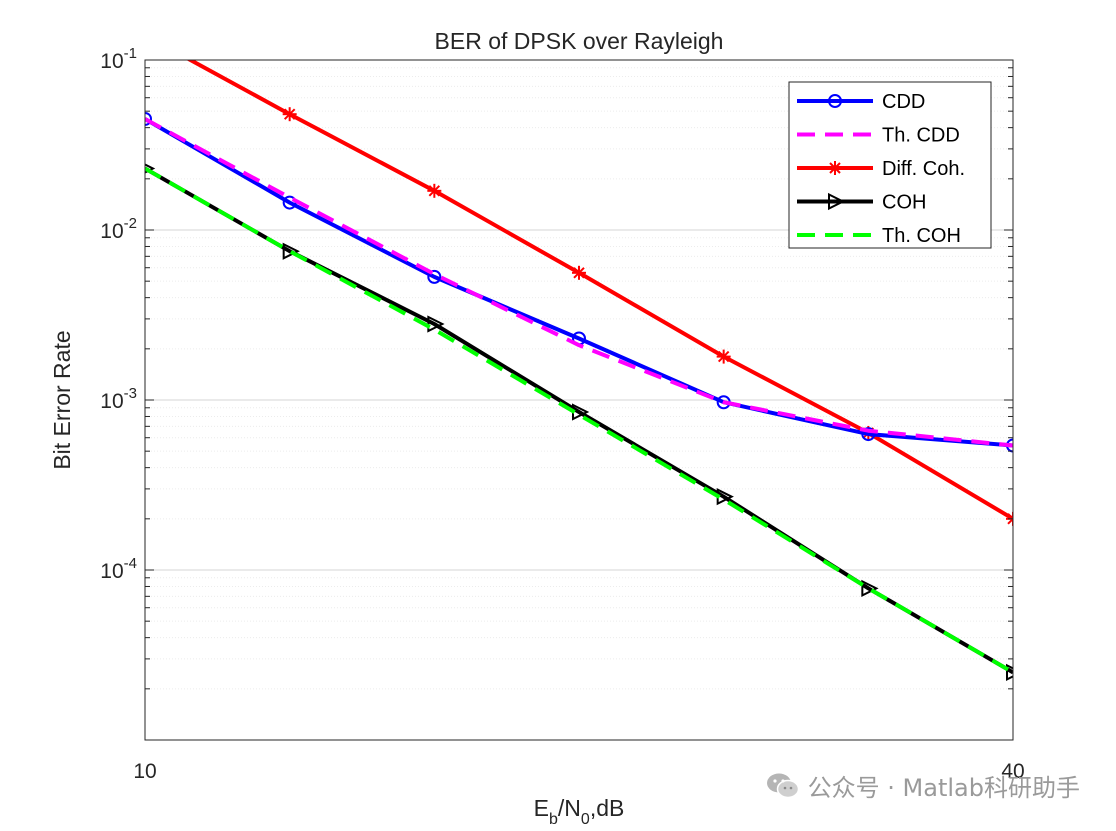 The width and height of the screenshot is (1116, 831). I want to click on legend-entry: Th. COH, so click(879, 236).